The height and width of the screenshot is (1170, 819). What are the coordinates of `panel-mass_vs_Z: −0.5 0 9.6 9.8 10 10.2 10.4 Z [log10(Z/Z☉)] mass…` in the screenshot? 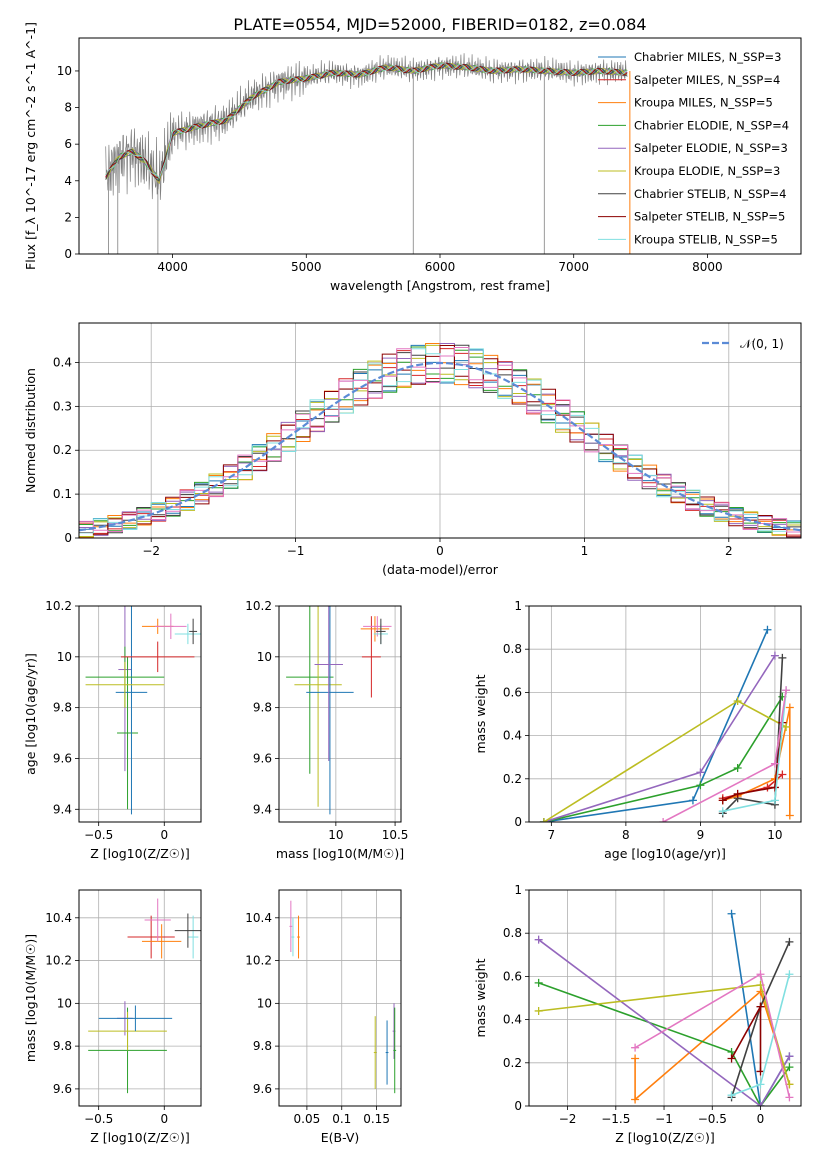 It's located at (112, 1017).